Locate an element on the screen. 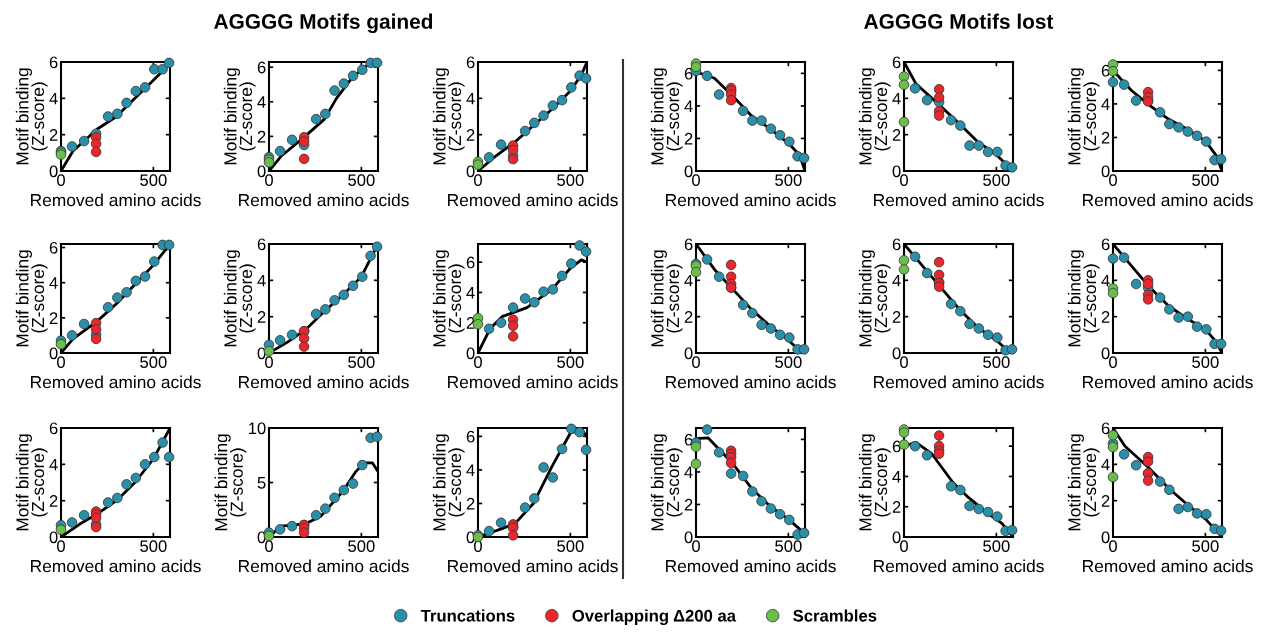 This screenshot has width=1261, height=640. legend-label: Scrambles is located at coordinates (835, 615).